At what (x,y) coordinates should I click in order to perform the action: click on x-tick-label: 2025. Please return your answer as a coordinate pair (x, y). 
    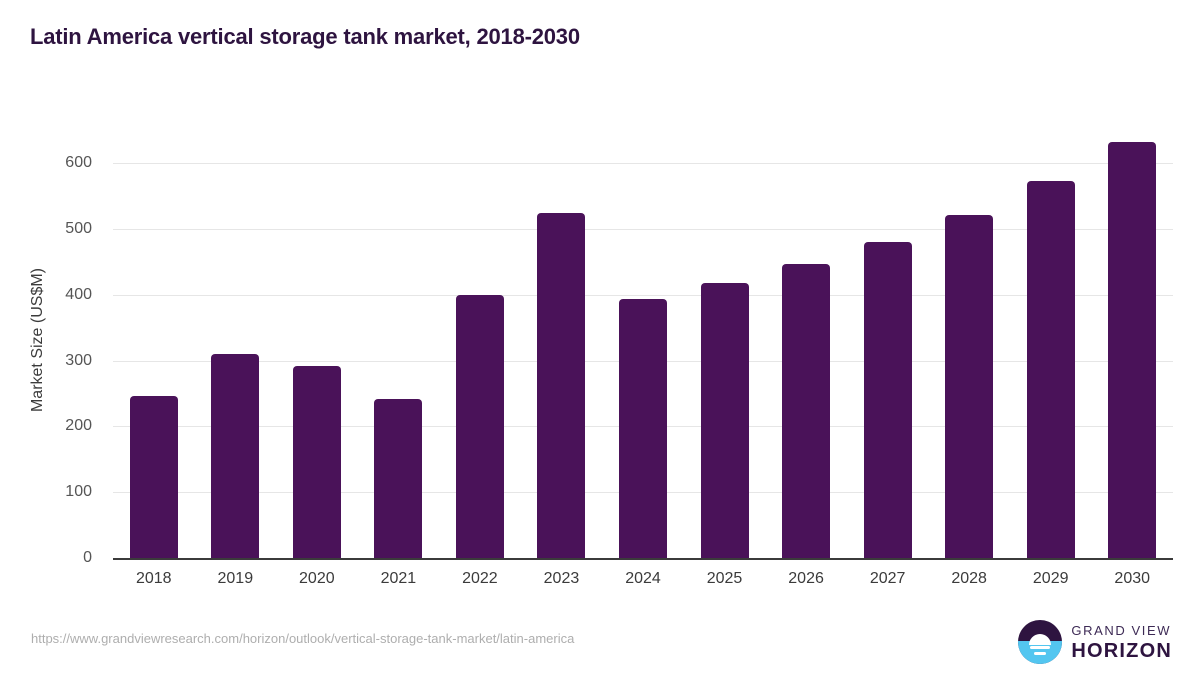
    Looking at the image, I should click on (724, 578).